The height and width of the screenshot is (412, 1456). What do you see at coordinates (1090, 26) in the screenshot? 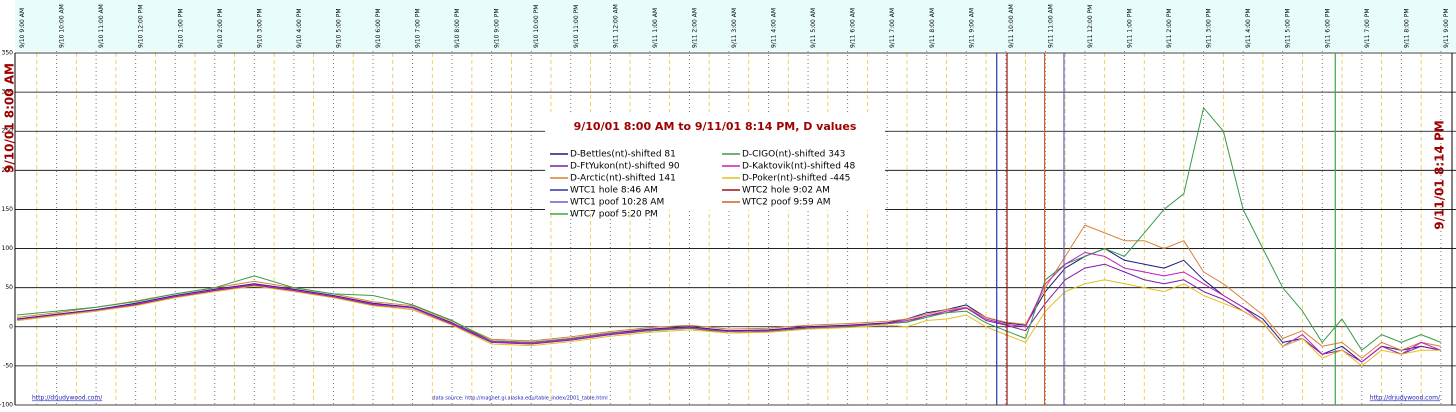
I see `x-tick-label: 9/11 12:00 PM` at bounding box center [1090, 26].